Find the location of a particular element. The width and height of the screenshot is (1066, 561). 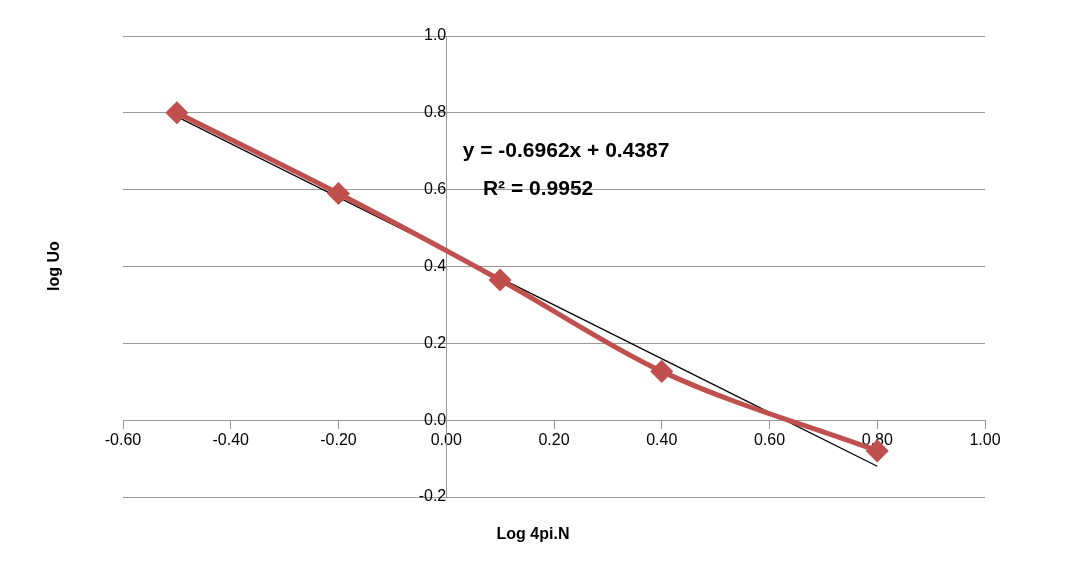

x-tick-label: 0.20 is located at coordinates (554, 440).